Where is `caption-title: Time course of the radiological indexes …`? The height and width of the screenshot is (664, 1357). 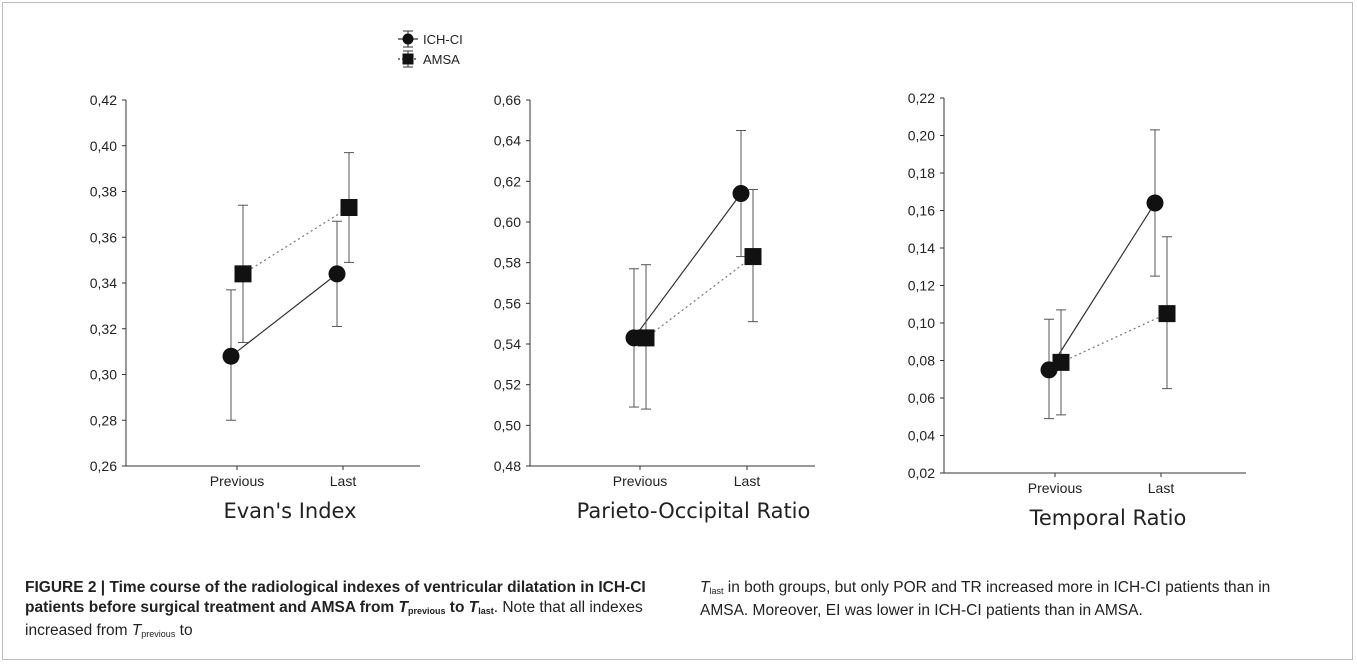
caption-title: Time course of the radiological indexes … is located at coordinates (335, 597).